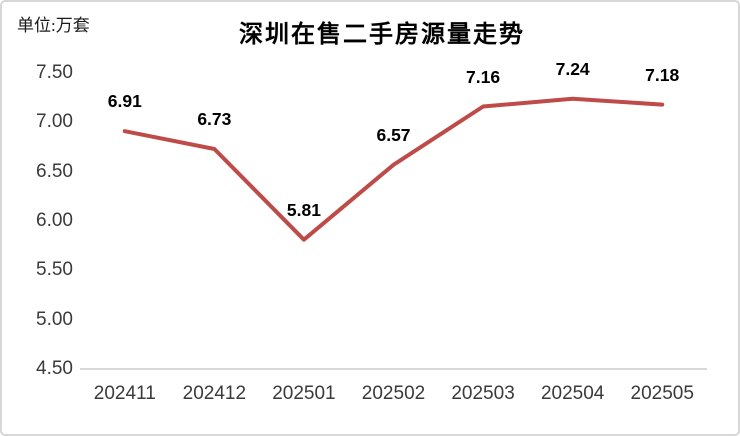 The image size is (740, 436). Describe the element at coordinates (304, 393) in the screenshot. I see `x-tick-label: 202501` at that location.